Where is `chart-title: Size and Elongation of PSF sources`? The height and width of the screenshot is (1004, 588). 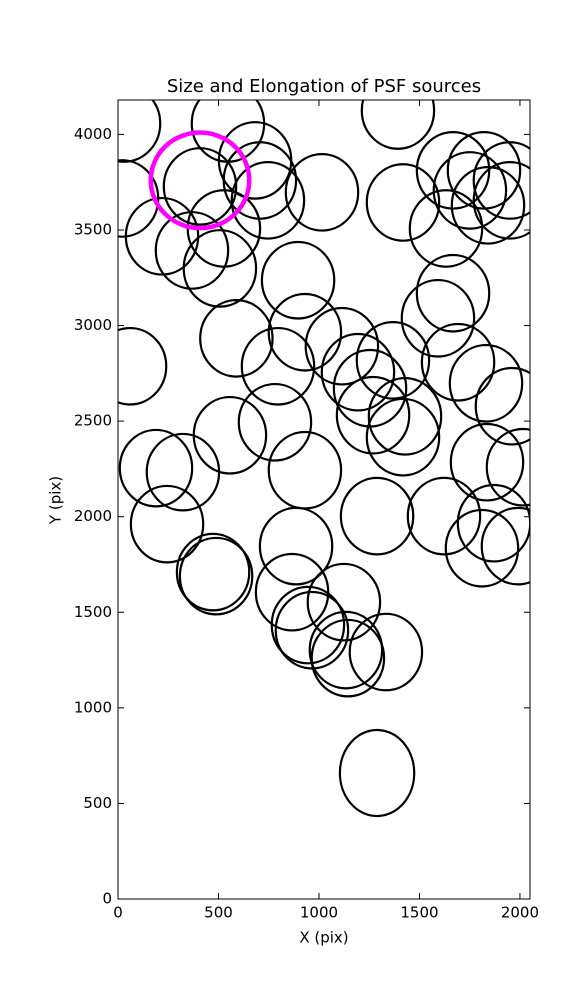
chart-title: Size and Elongation of PSF sources is located at coordinates (324, 86).